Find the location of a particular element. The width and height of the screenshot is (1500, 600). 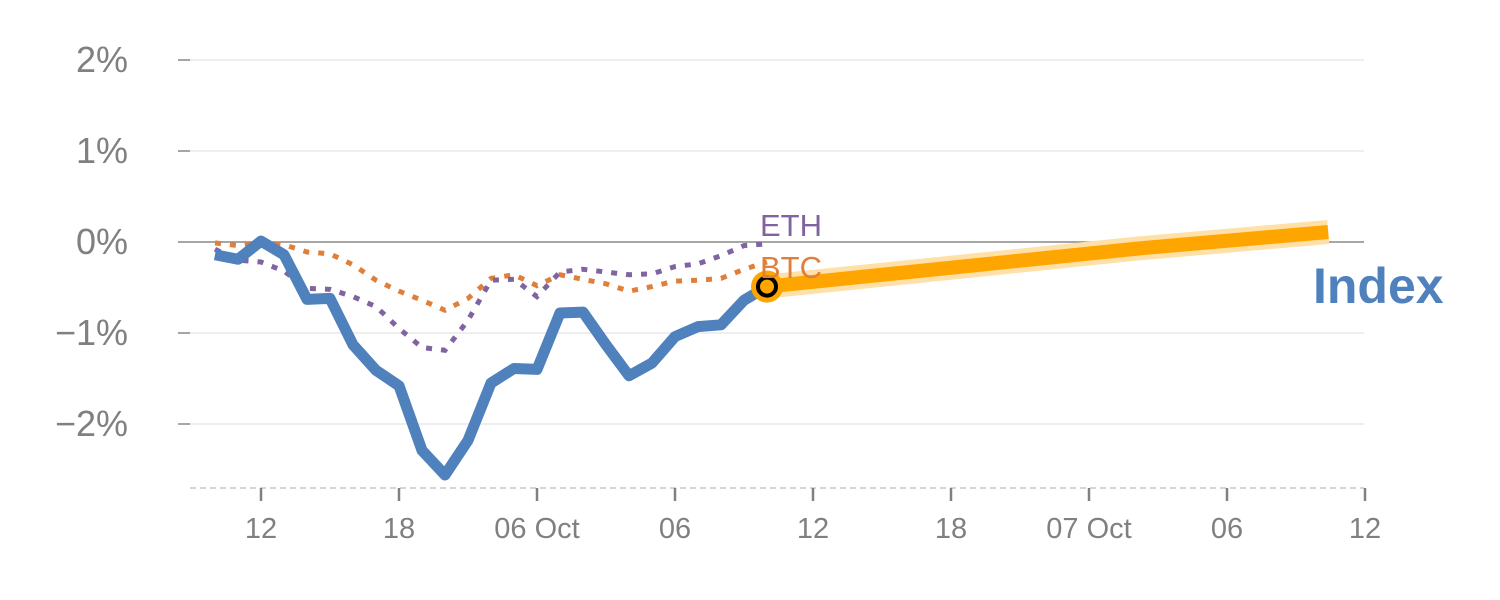

x-tick-label: 07 Oct is located at coordinates (1088, 529).